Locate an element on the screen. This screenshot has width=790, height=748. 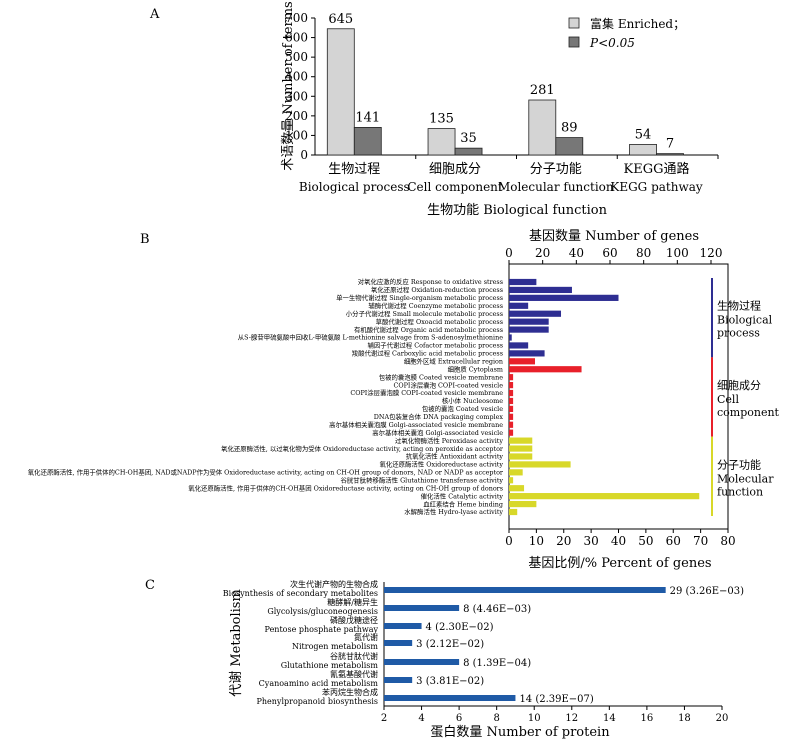
b-term-label: 核小体 Nucleosome is located at coordinates (472, 400).